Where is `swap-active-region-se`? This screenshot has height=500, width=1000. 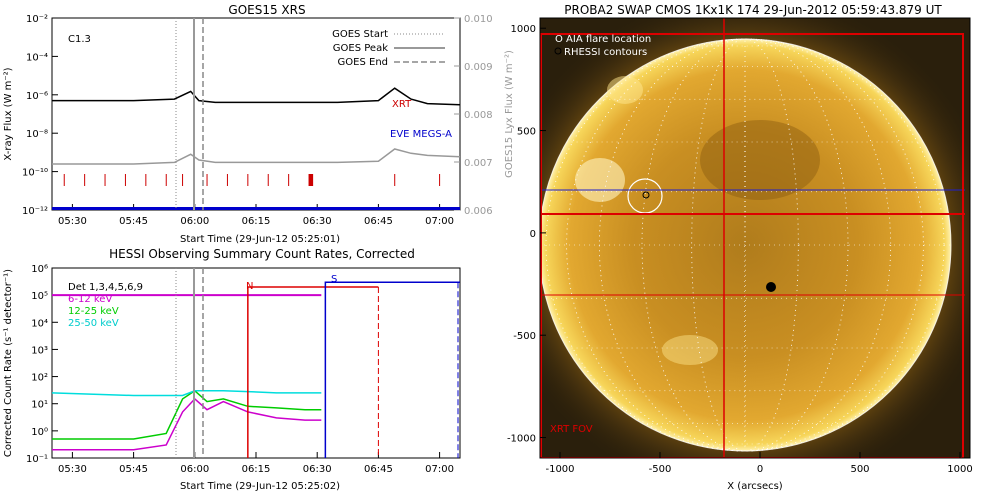
swap-active-region-se is located at coordinates (690, 350).